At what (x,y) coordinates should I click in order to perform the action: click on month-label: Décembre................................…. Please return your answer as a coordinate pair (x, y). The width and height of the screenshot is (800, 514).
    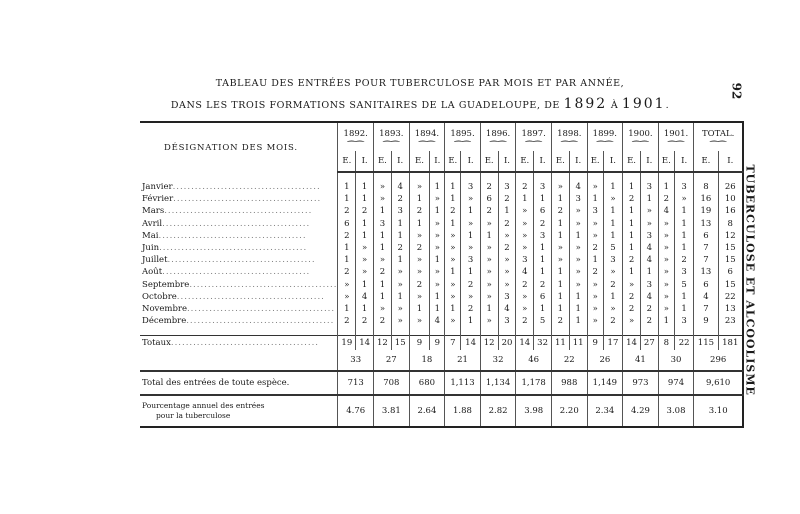
    Looking at the image, I should click on (239, 321).